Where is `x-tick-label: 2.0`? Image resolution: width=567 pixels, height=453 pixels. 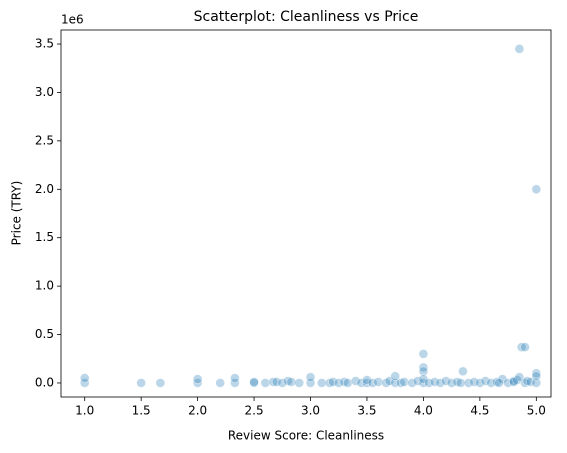
x-tick-label: 2.0 is located at coordinates (197, 411).